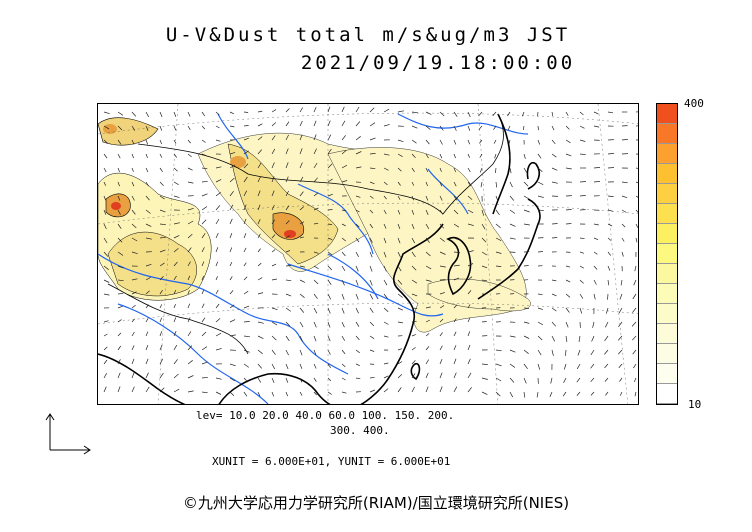  Describe the element at coordinates (694, 103) in the screenshot. I see `legend-max-label: 400` at that location.